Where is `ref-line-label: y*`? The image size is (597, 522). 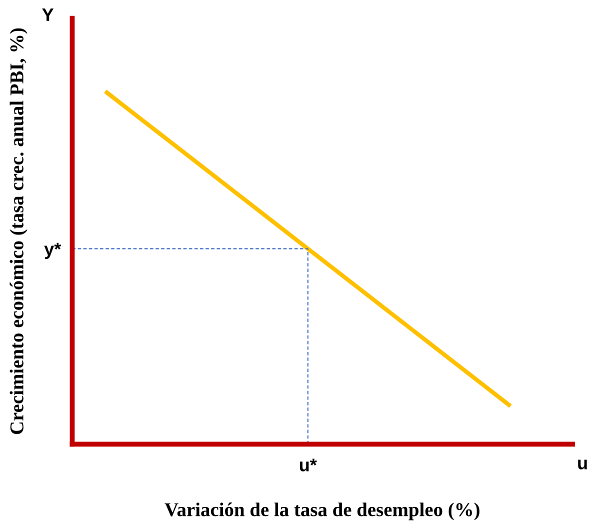 ref-line-label: y* is located at coordinates (53, 251).